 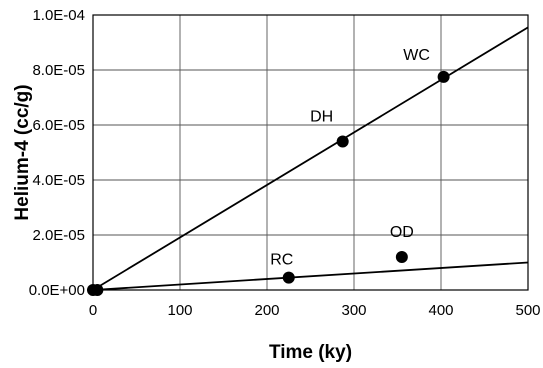 I want to click on x-tick-label: 100, so click(x=179, y=310).